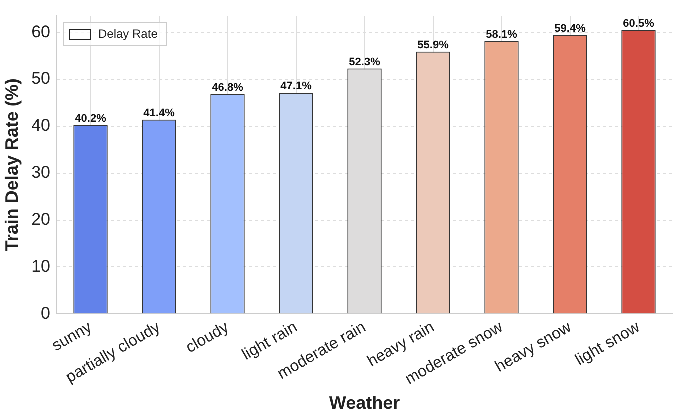  What do you see at coordinates (228, 88) in the screenshot?
I see `data-label: 46.8%` at bounding box center [228, 88].